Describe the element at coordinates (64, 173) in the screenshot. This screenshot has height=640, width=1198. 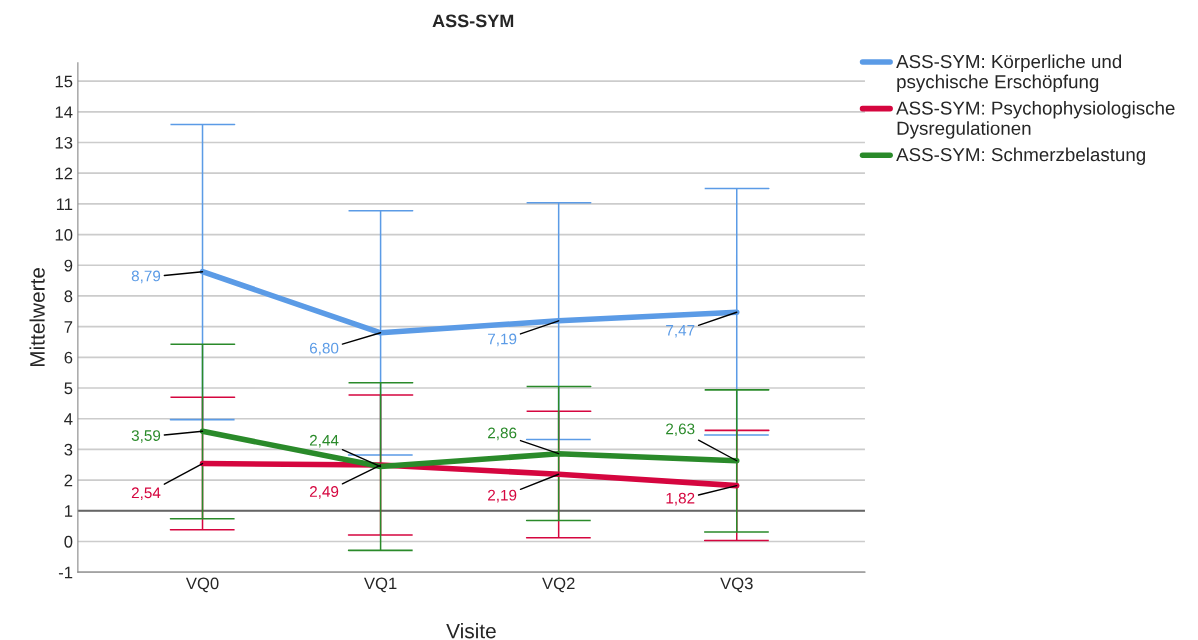
I see `y-tick-label: 12` at that location.